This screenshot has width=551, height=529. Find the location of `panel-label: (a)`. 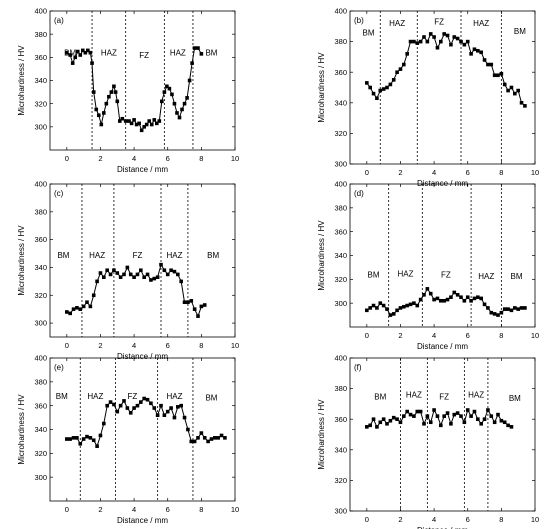

panel-label: (a) is located at coordinates (59, 20).